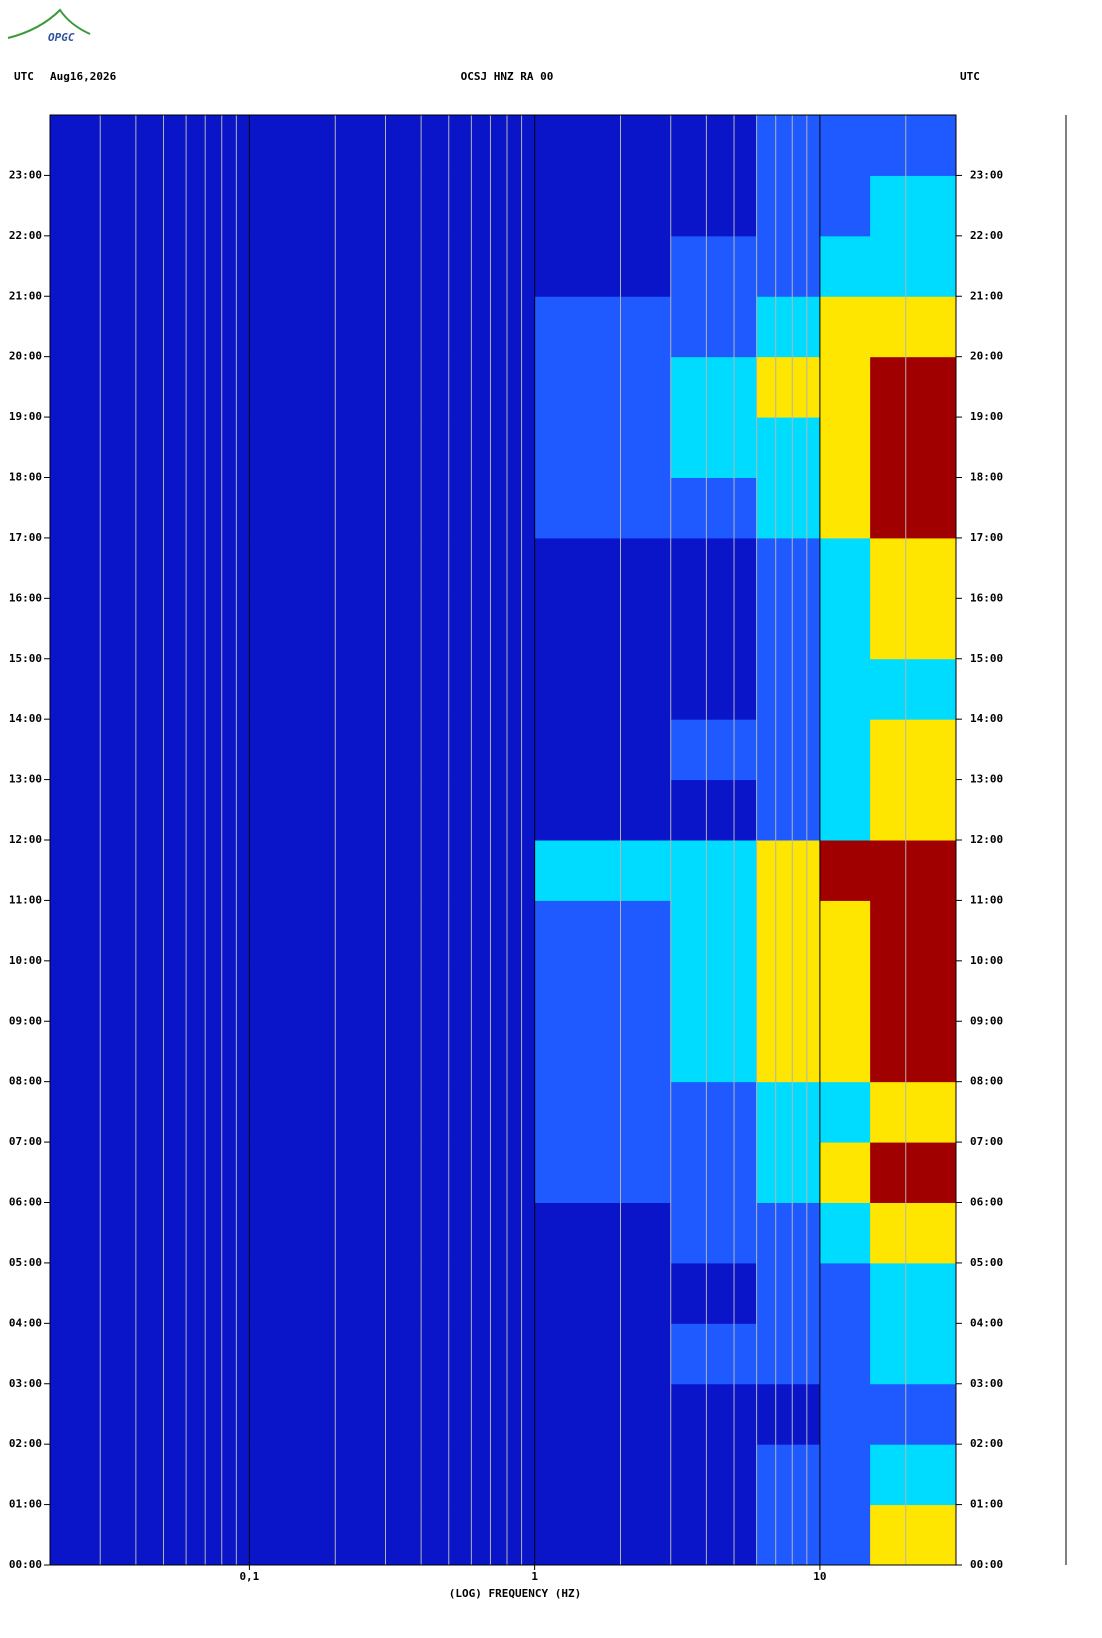 The image size is (1102, 1638). What do you see at coordinates (986, 235) in the screenshot?
I see `y-tick-label: 22:00` at bounding box center [986, 235].